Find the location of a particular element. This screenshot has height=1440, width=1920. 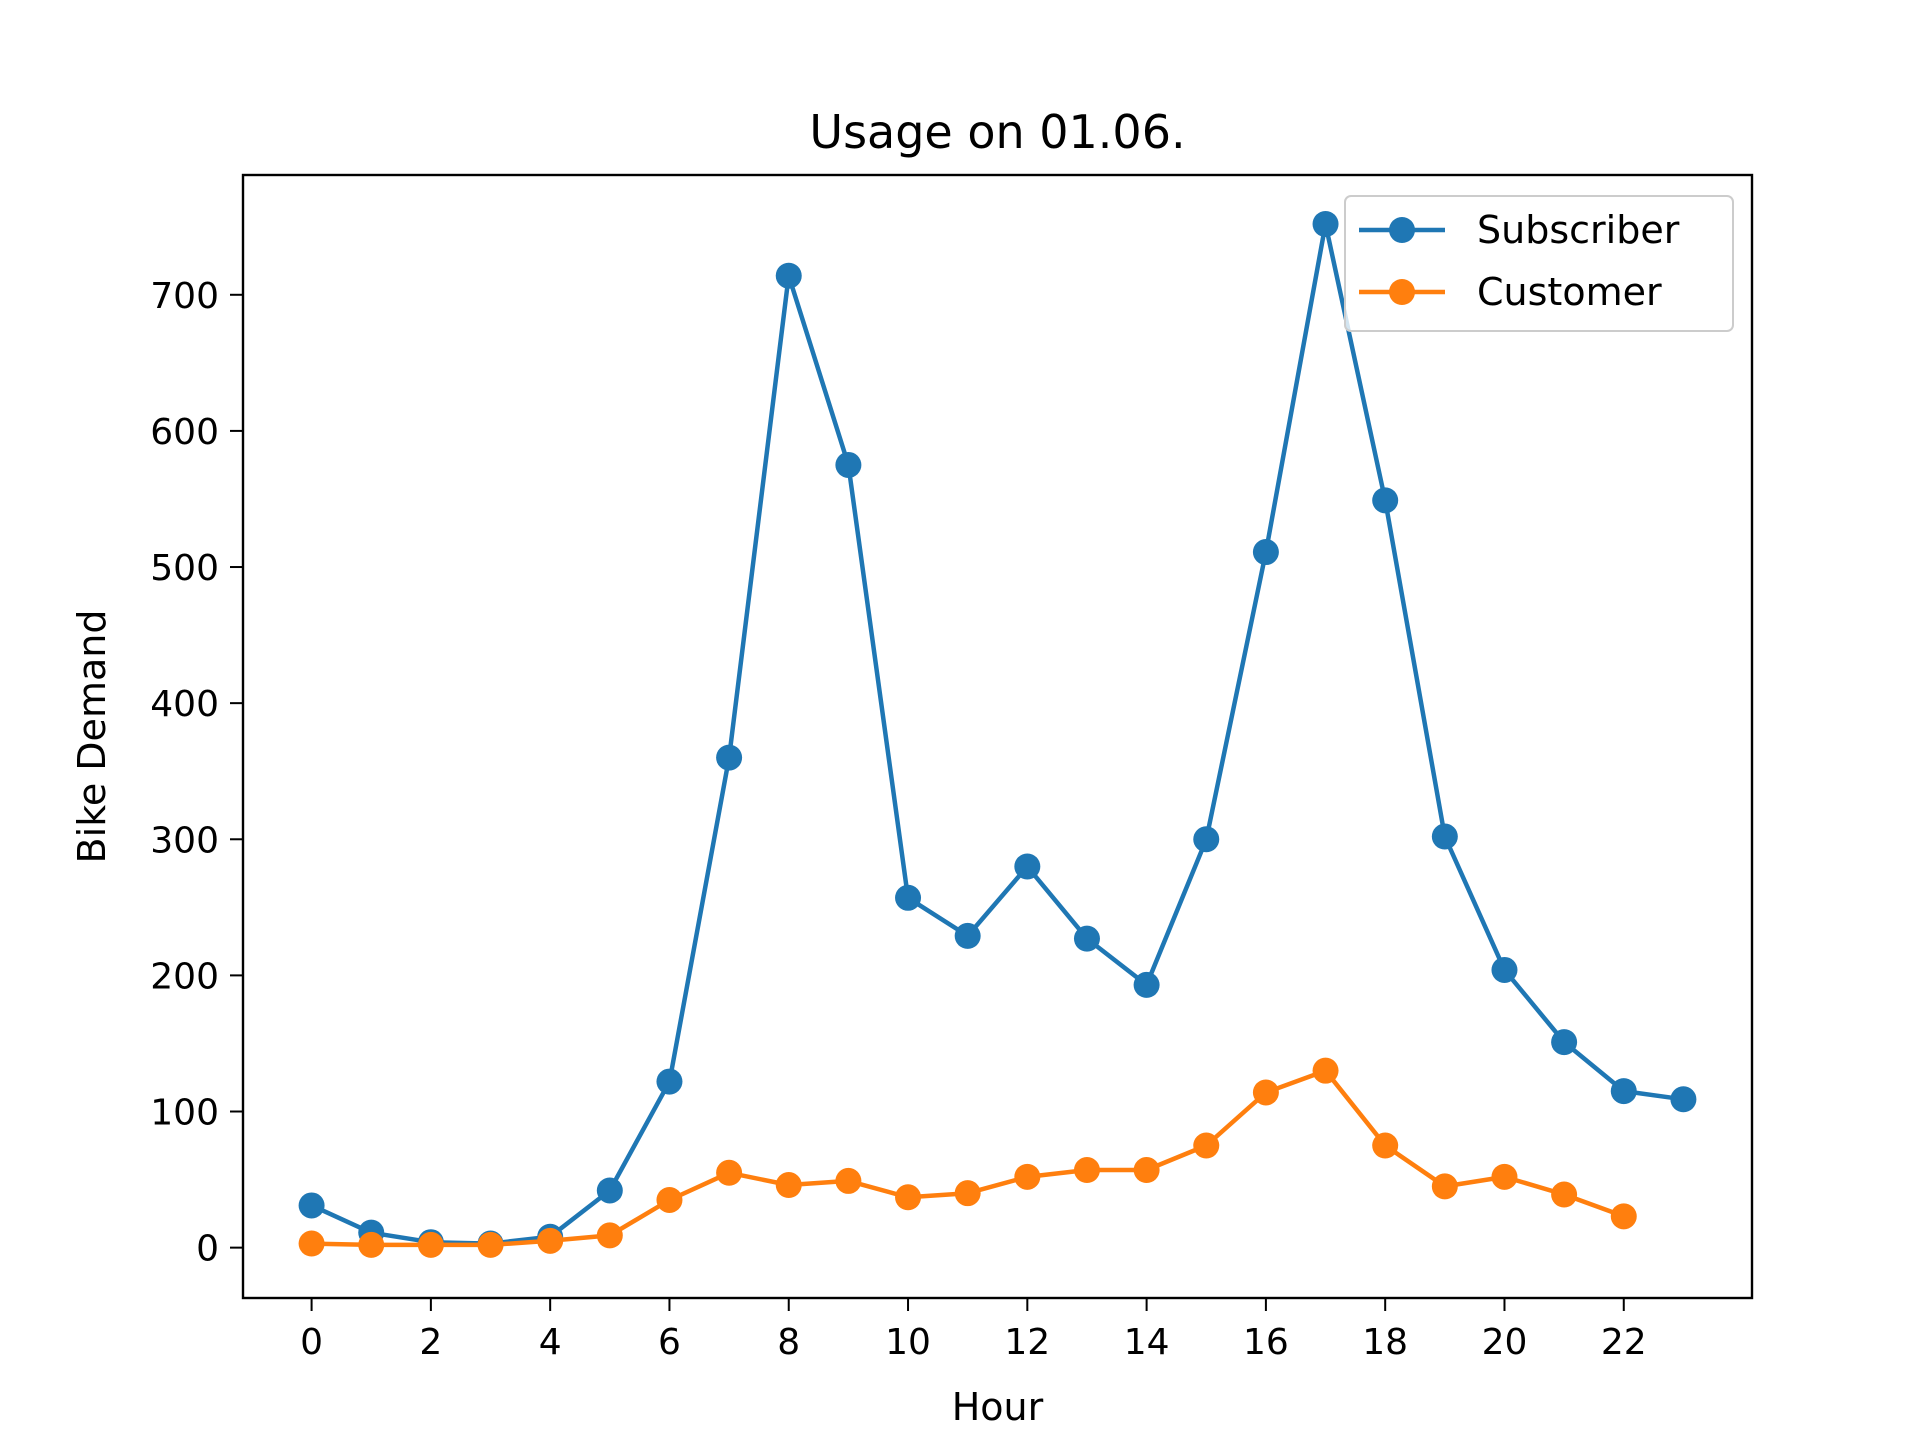

x-tick-label: 4 is located at coordinates (550, 1342).